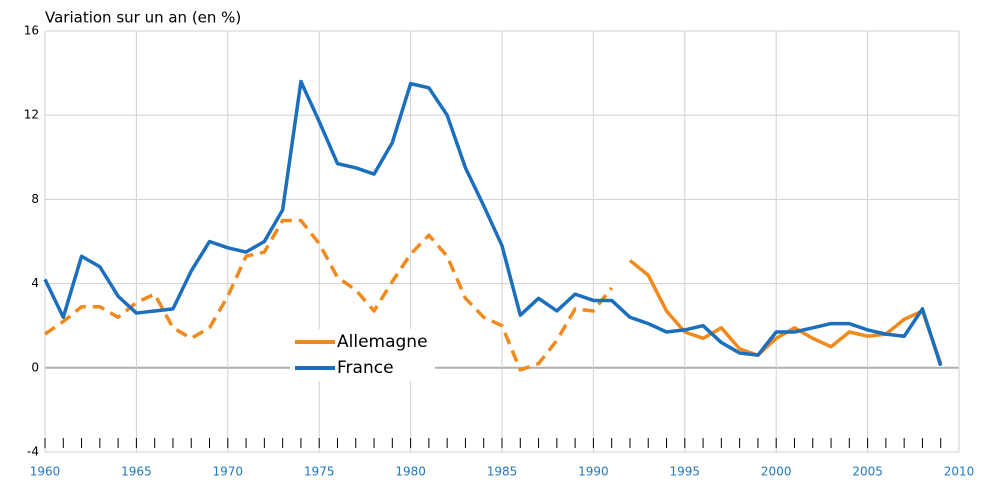  What do you see at coordinates (35, 283) in the screenshot?
I see `y-tick-label: 4` at bounding box center [35, 283].